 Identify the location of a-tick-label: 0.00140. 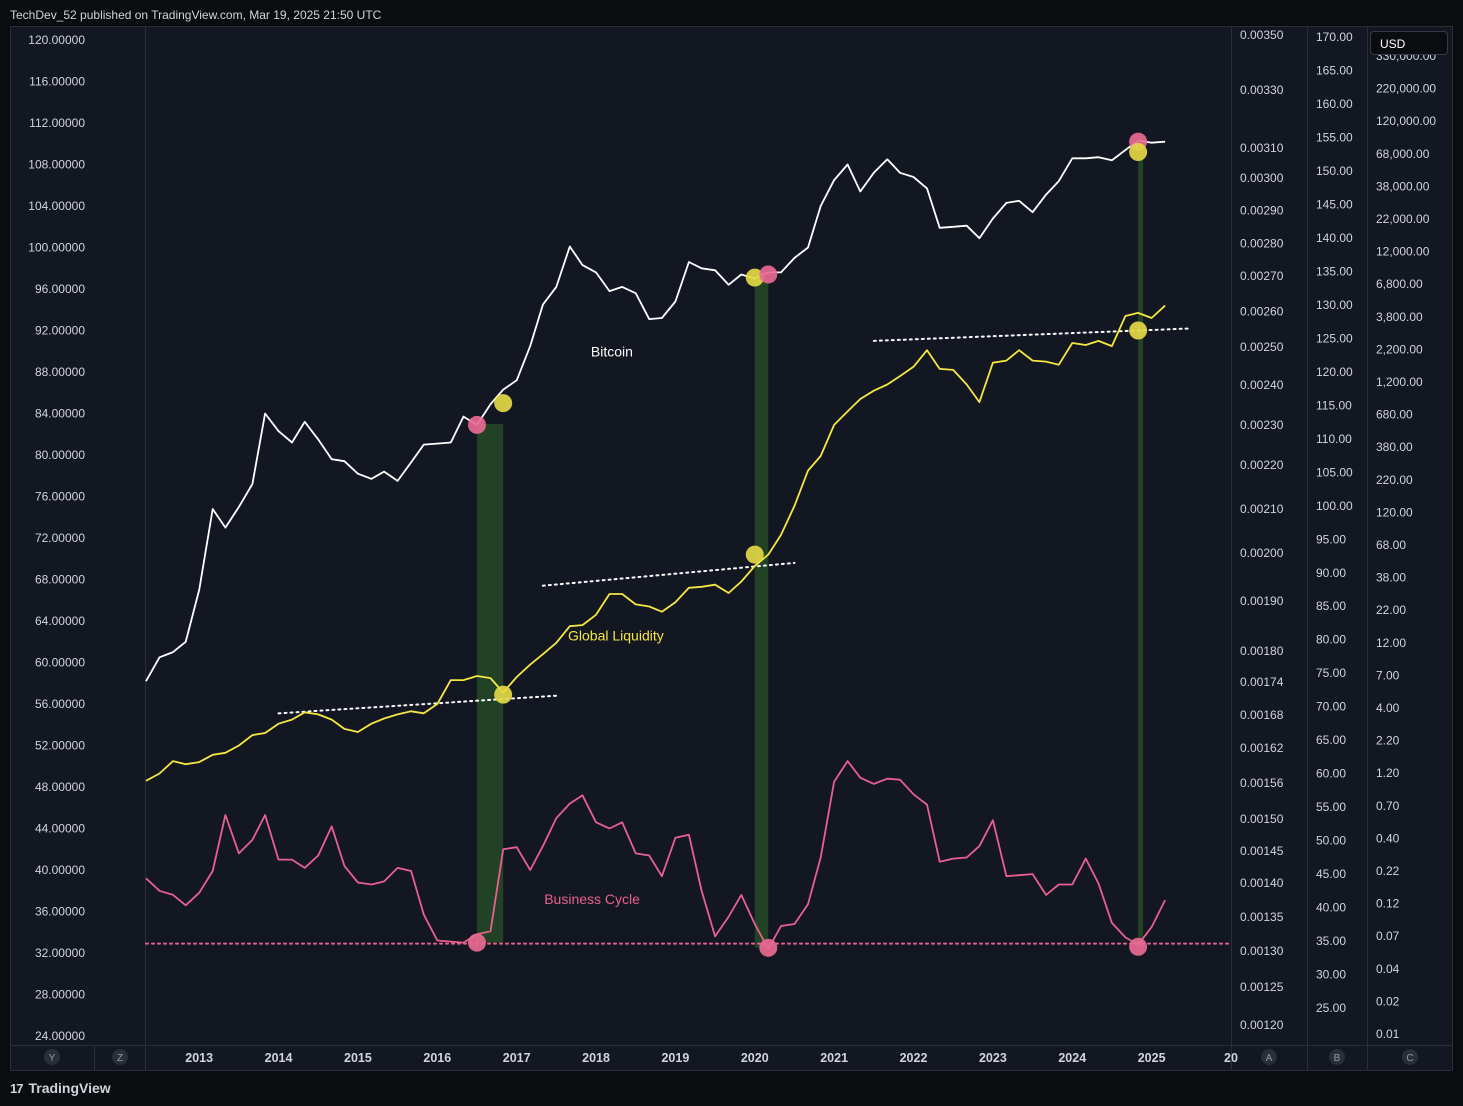
(1262, 883).